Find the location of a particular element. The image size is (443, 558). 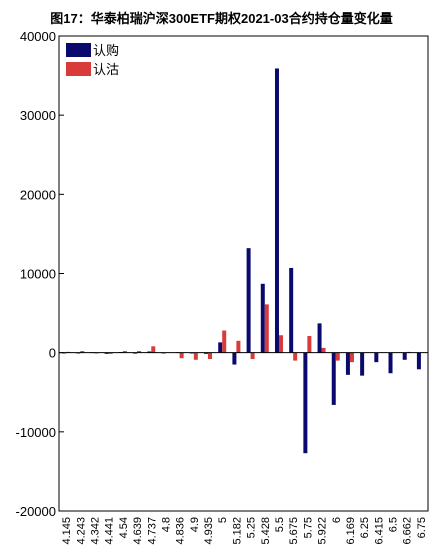

x-tick-label: 4.243 is located at coordinates (81, 531).